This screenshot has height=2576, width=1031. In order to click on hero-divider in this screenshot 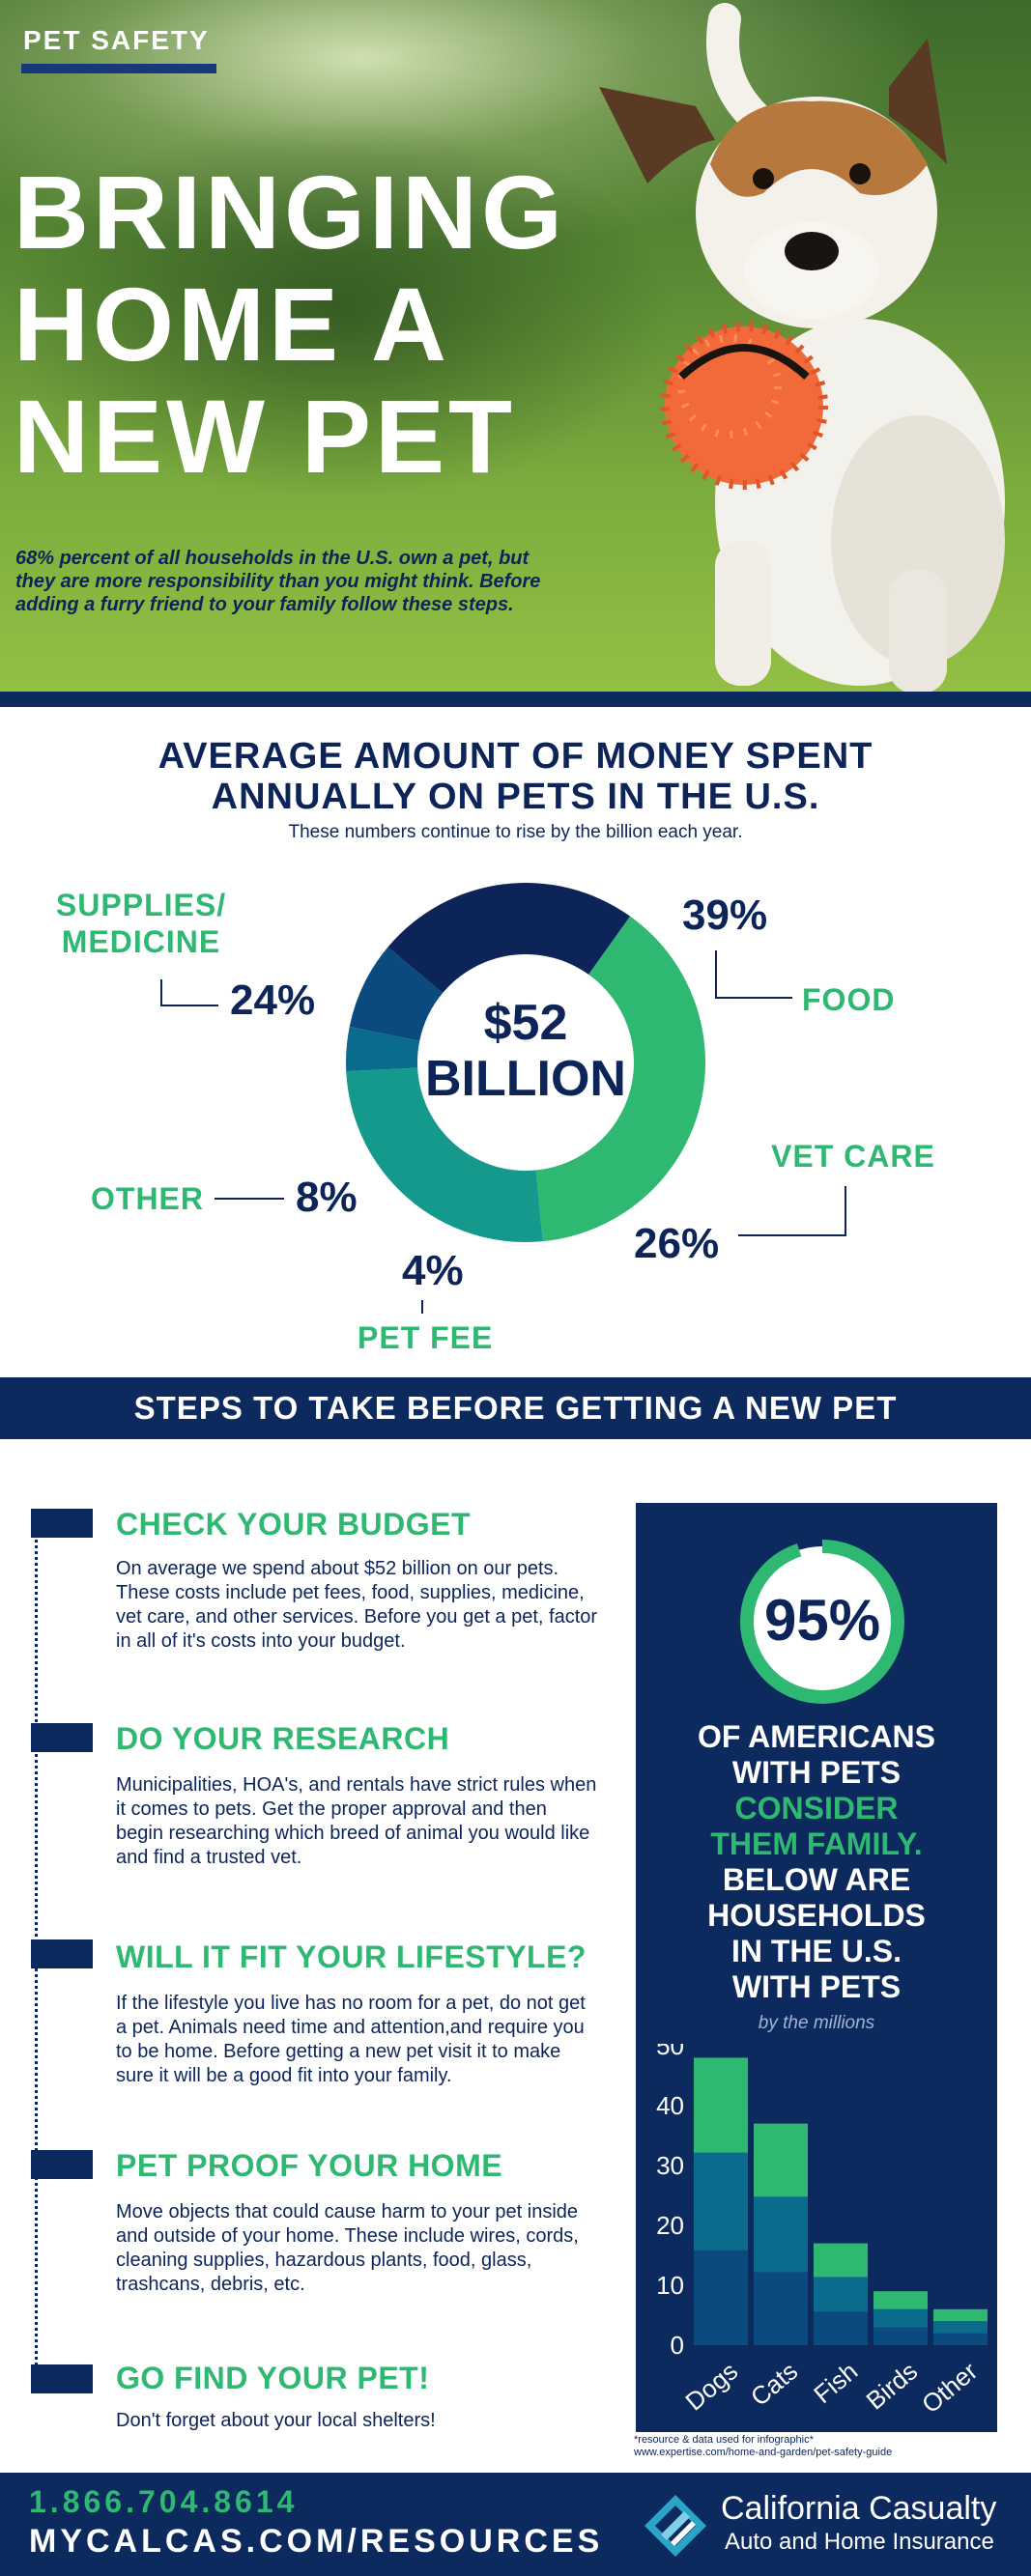, I will do `click(515, 699)`.